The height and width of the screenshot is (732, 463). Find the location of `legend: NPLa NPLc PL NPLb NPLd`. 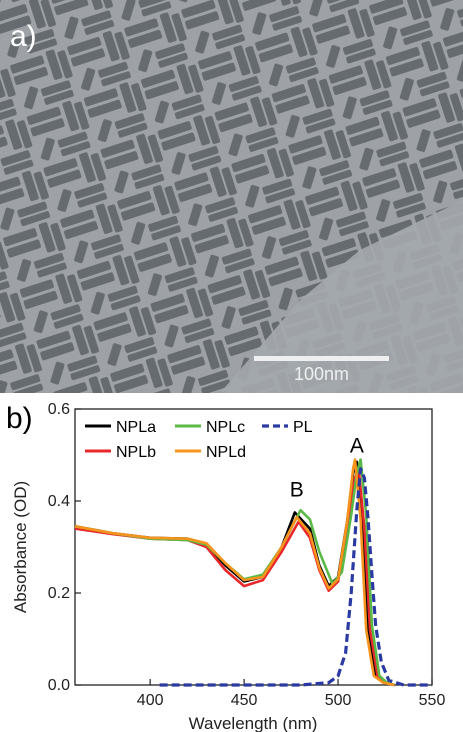

legend: NPLa NPLc PL NPLb NPLd is located at coordinates (199, 440).